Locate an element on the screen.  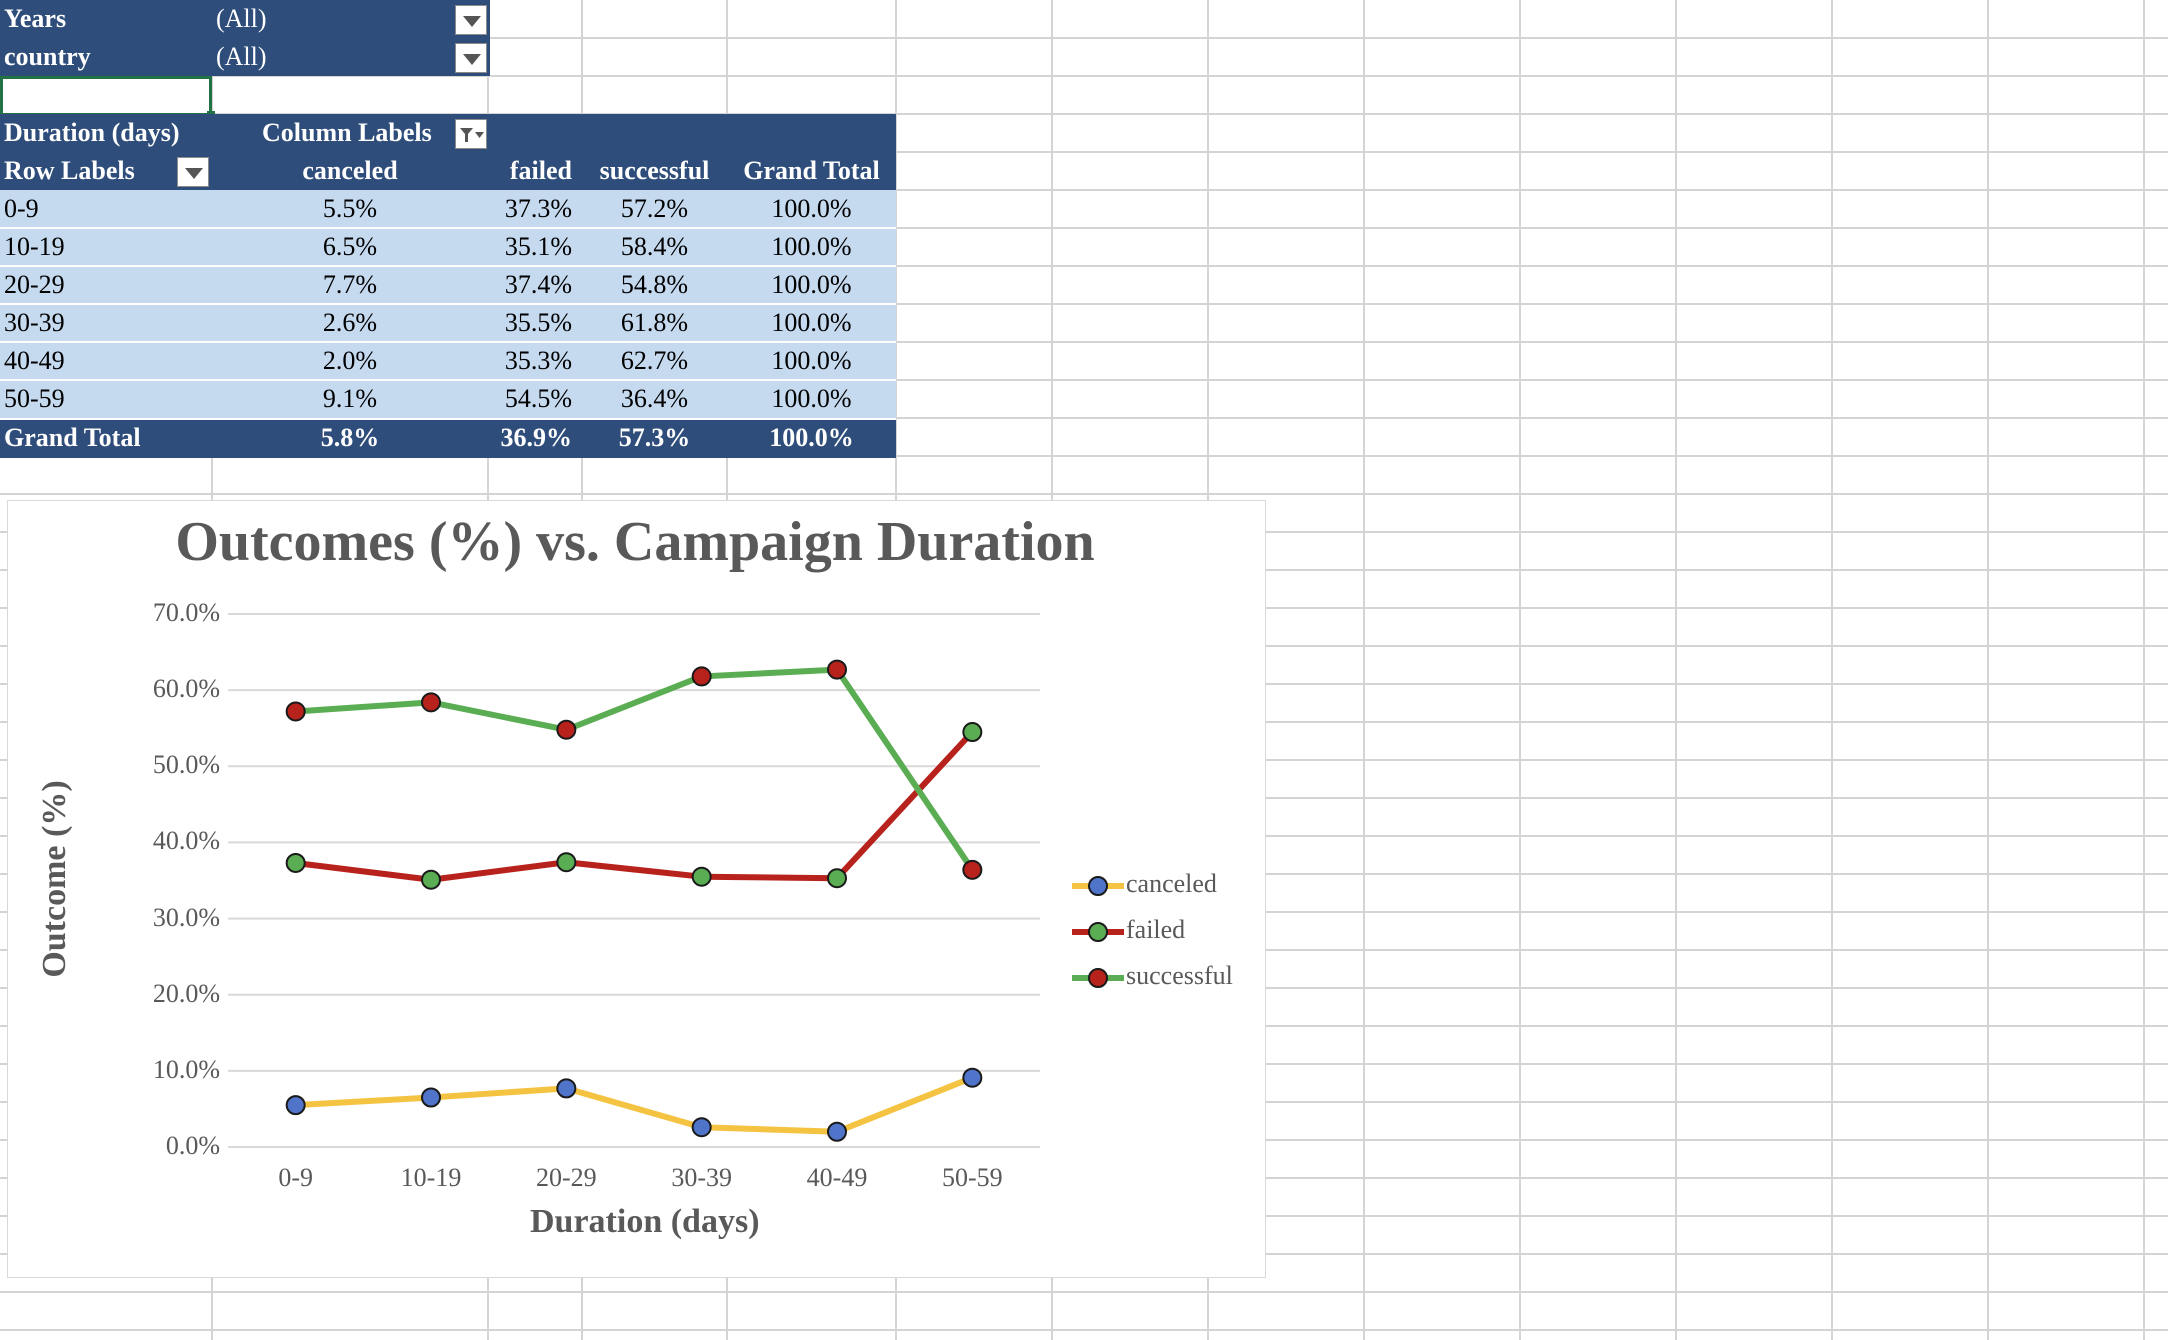
legend-label: successful is located at coordinates (1179, 975).